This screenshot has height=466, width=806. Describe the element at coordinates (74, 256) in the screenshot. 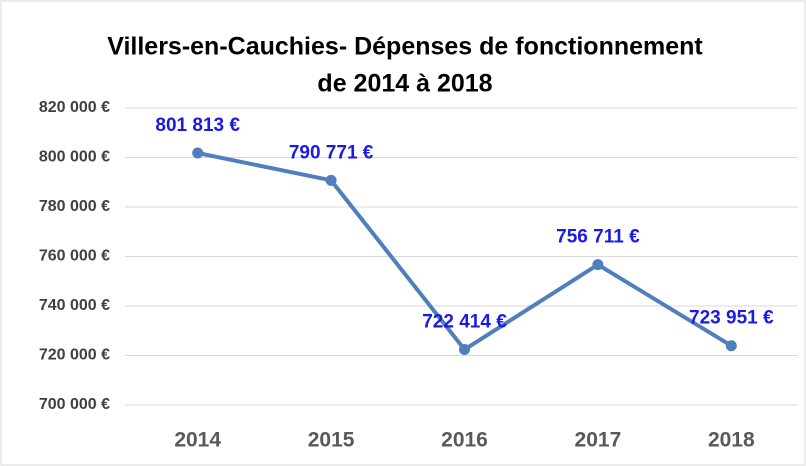

I see `y-tick-label: 760 000 €` at that location.